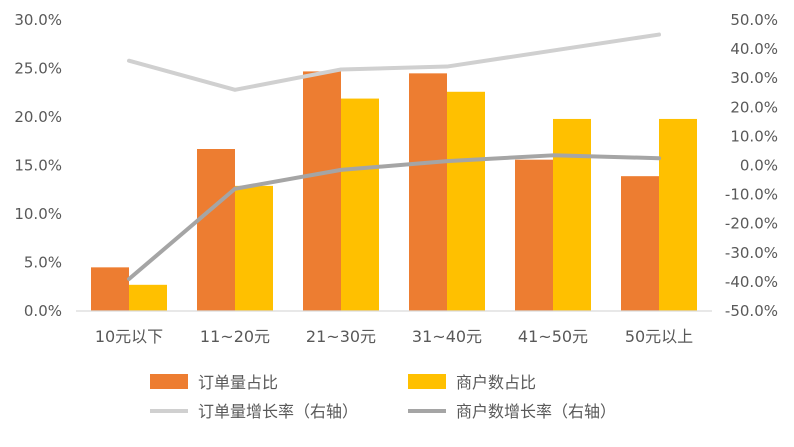 The width and height of the screenshot is (794, 447). Describe the element at coordinates (394, 336) in the screenshot. I see `category-labels: 10元以下 11~20元 21~30元 31~40元 41~50元 50元以上` at that location.